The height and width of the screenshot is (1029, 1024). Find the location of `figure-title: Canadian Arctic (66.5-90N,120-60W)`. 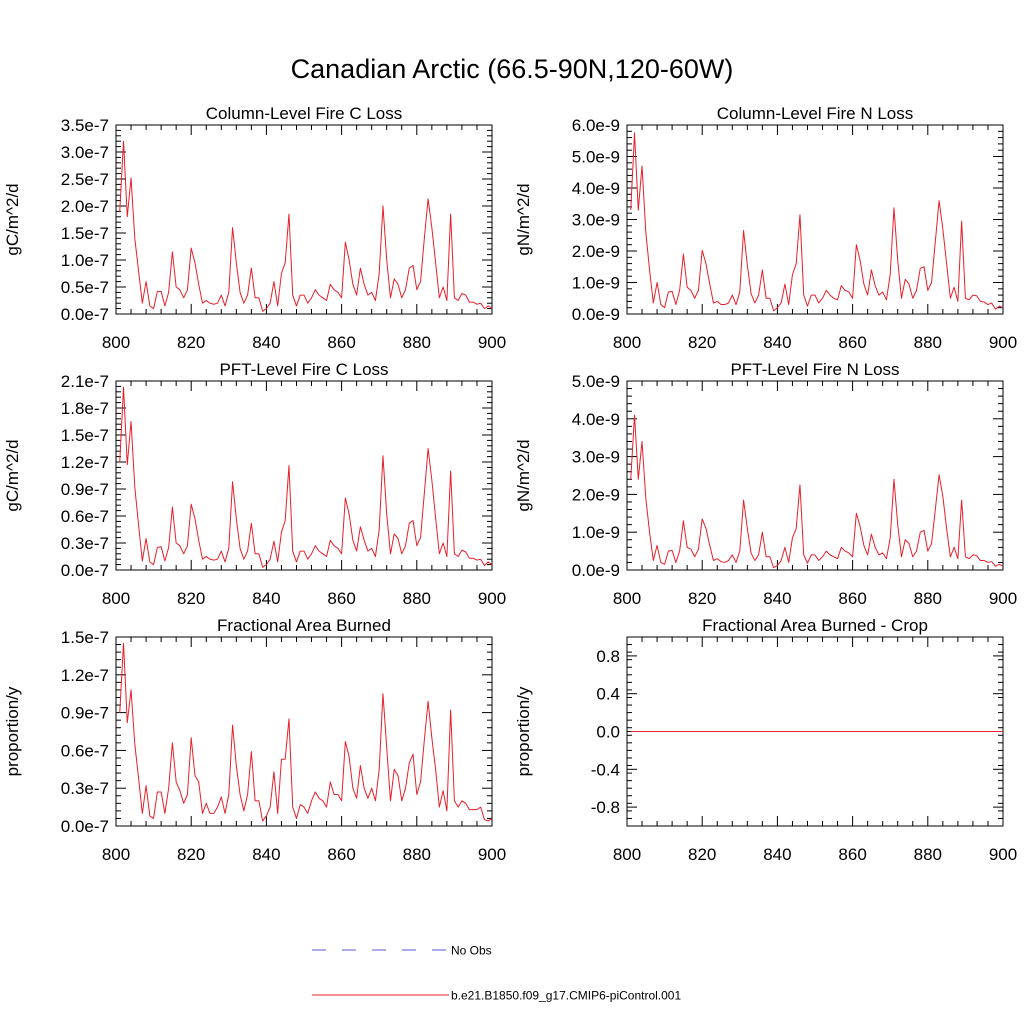

figure-title: Canadian Arctic (66.5-90N,120-60W) is located at coordinates (512, 69).